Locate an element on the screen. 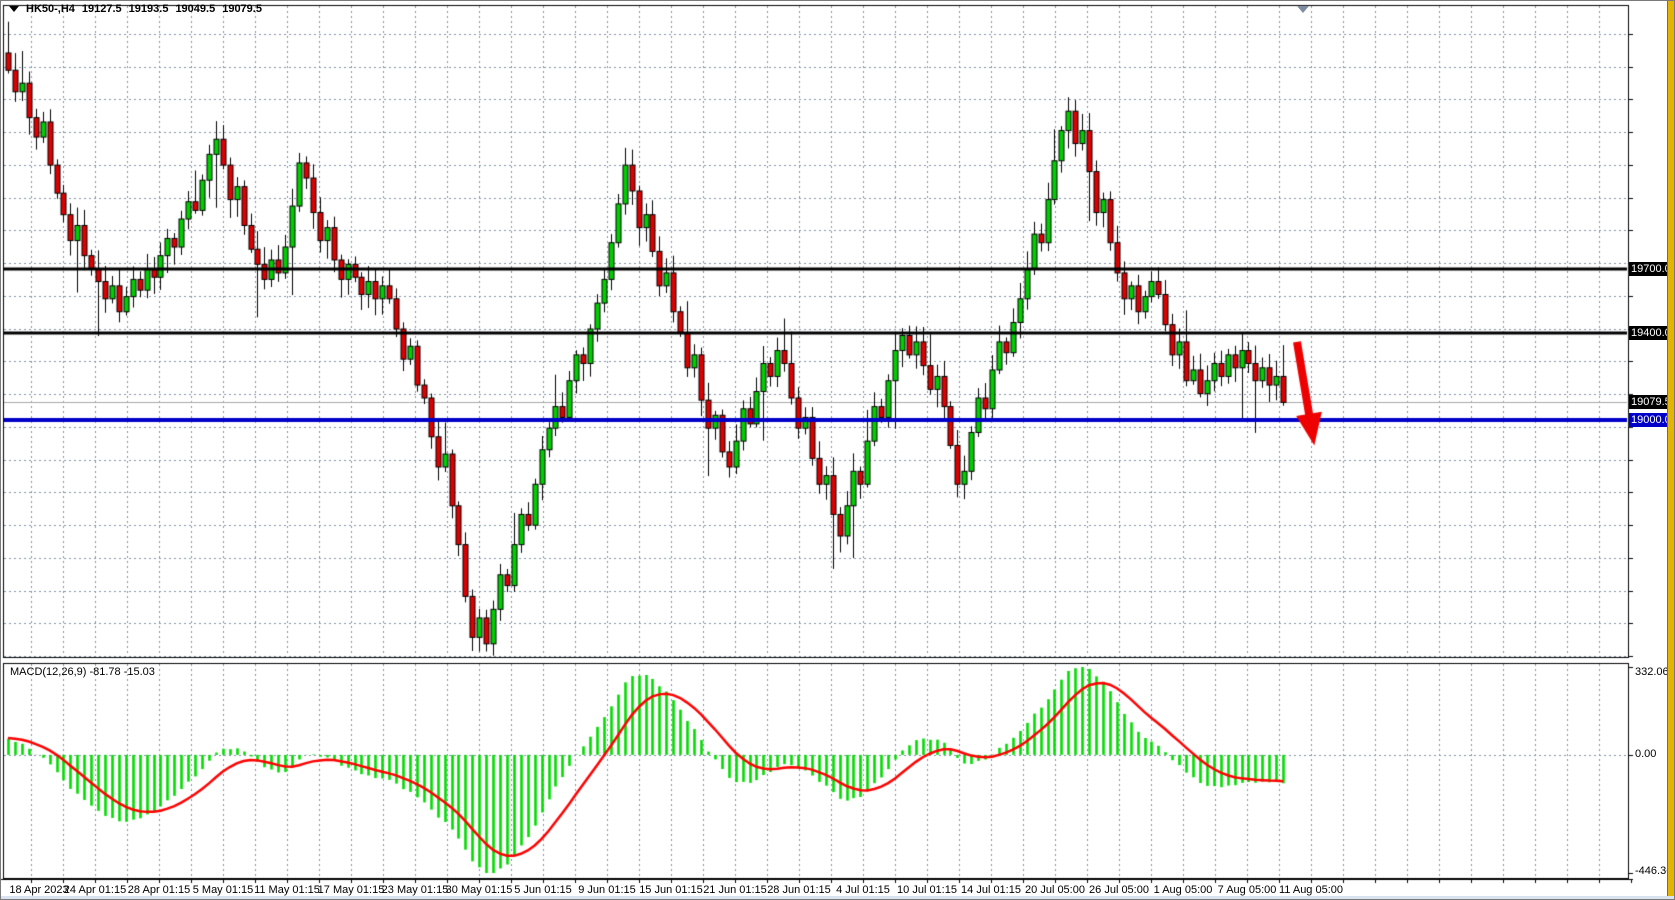 Image resolution: width=1675 pixels, height=900 pixels. time-axis-label: 28 Jun 01:15 is located at coordinates (799, 890).